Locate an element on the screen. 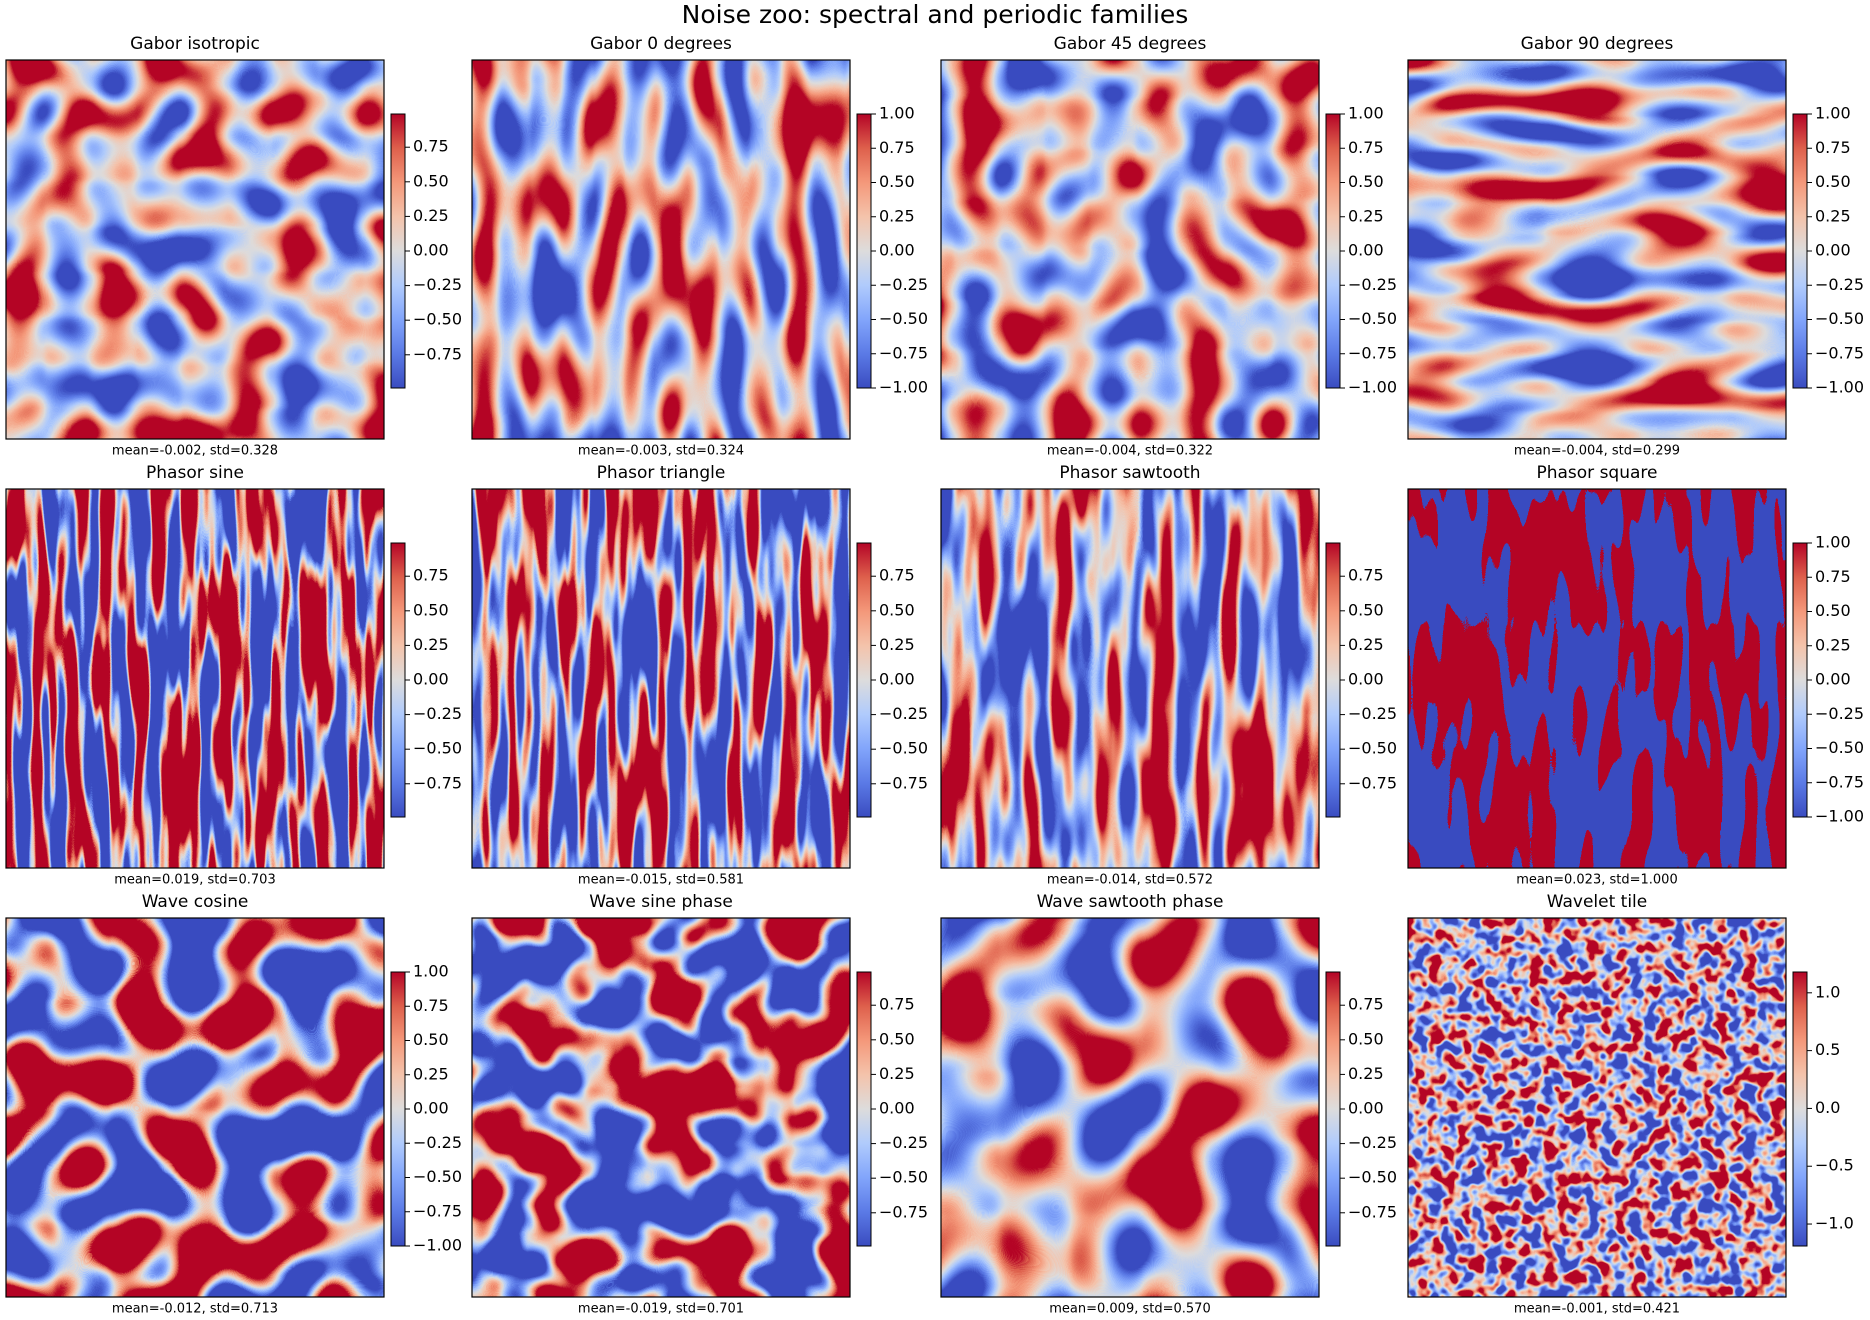  panel-title: Wave sawtooth phase is located at coordinates (1130, 902).